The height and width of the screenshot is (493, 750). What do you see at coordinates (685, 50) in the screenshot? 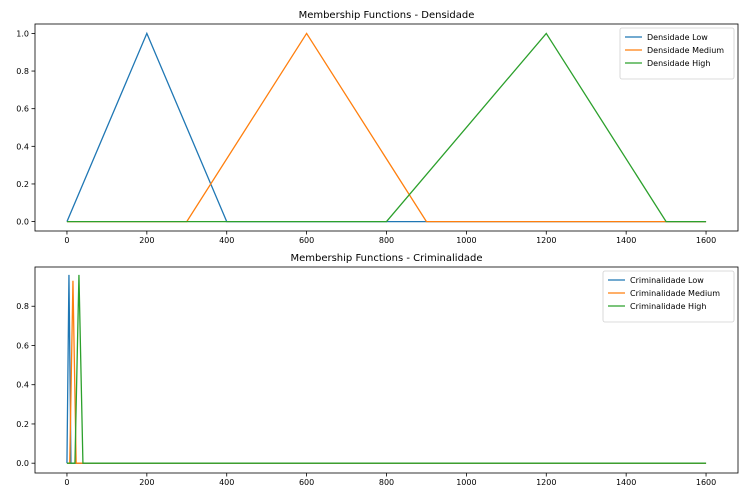
I see `legend-label: Densidade Medium` at bounding box center [685, 50].